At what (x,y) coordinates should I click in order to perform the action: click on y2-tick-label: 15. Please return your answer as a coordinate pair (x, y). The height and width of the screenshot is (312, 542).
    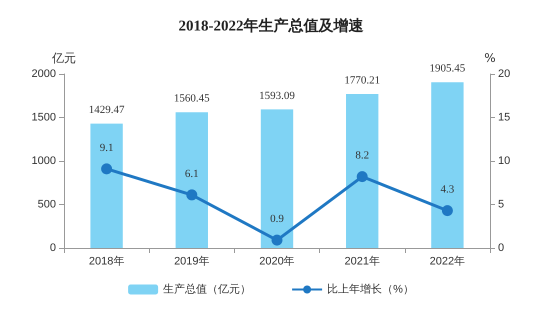
    Looking at the image, I should click on (504, 118).